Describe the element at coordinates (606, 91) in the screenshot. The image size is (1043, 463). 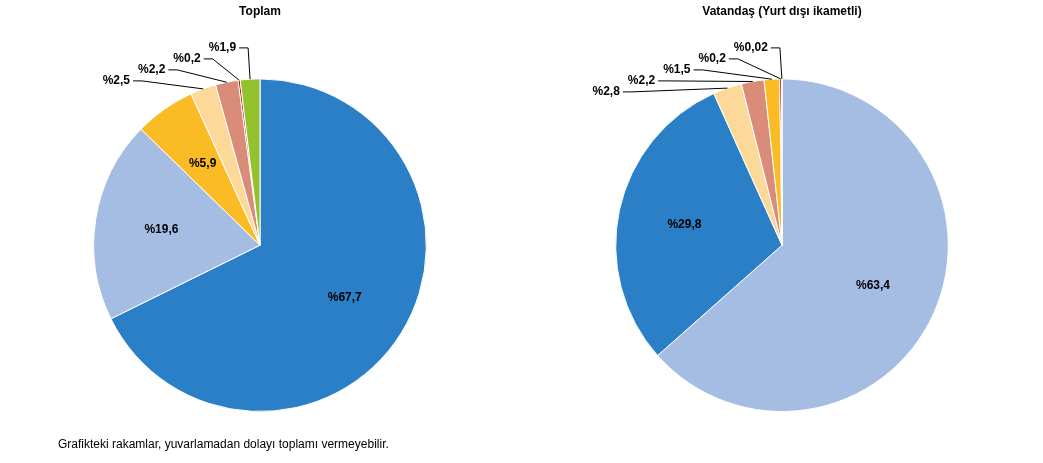
I see `data-label: %2,8` at that location.